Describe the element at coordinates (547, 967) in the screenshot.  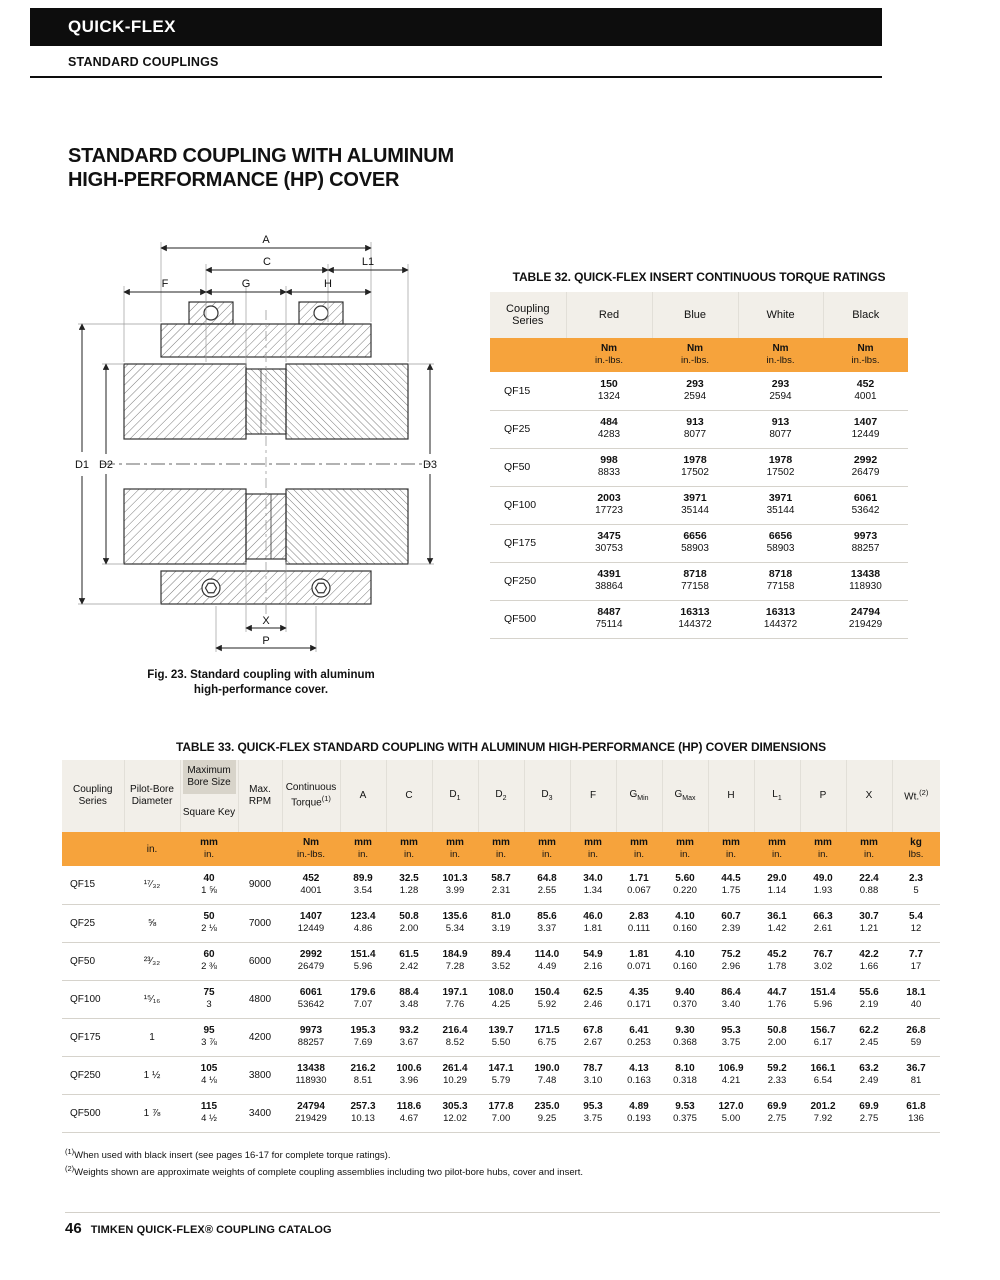
I see `value-bottom: 4.49` at that location.